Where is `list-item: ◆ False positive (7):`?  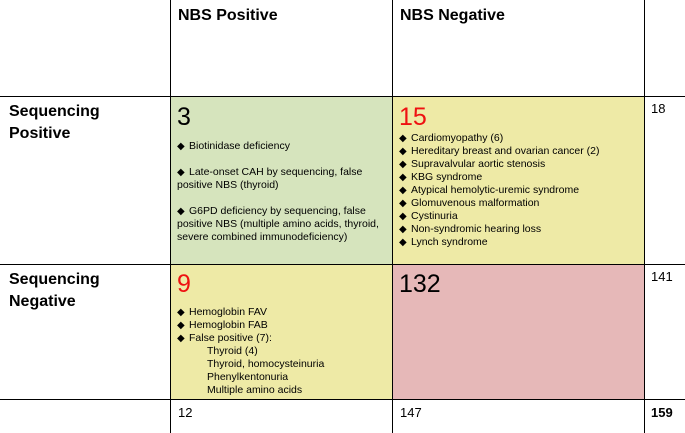 list-item: ◆ False positive (7): is located at coordinates (224, 338).